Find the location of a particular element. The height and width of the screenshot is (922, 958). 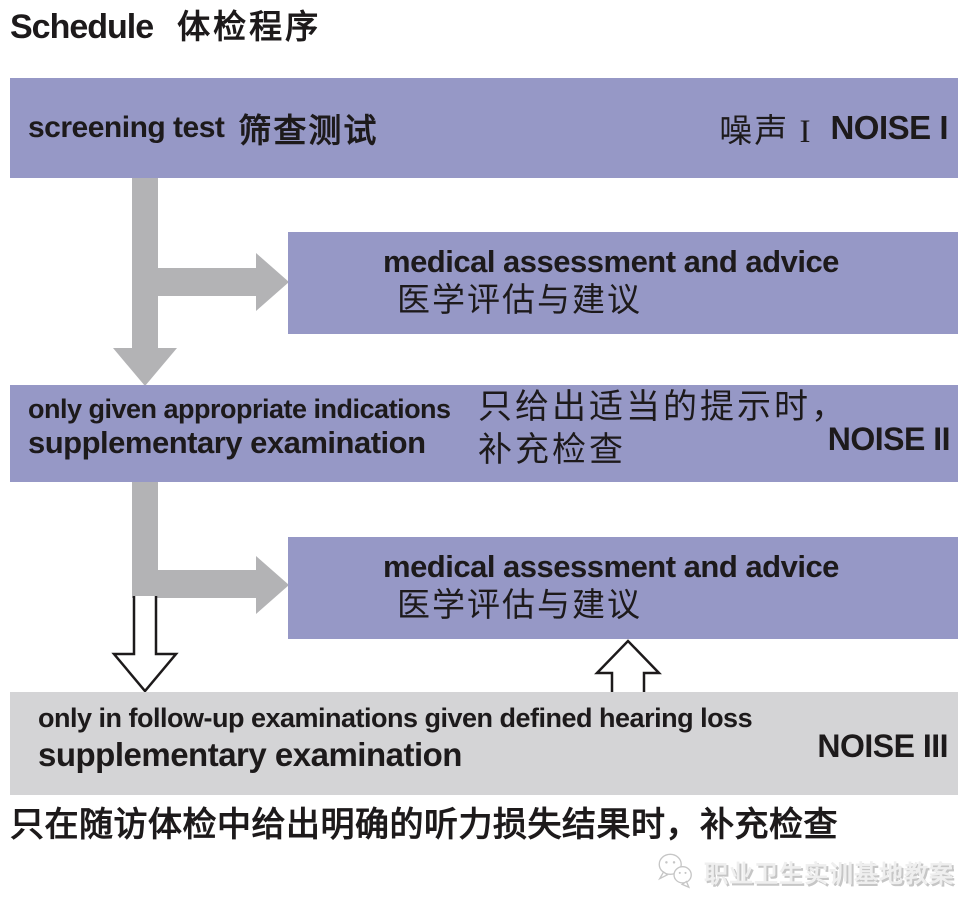

noise2-zh-block: 只给出适当的提示时， 补充检查 is located at coordinates (663, 429).